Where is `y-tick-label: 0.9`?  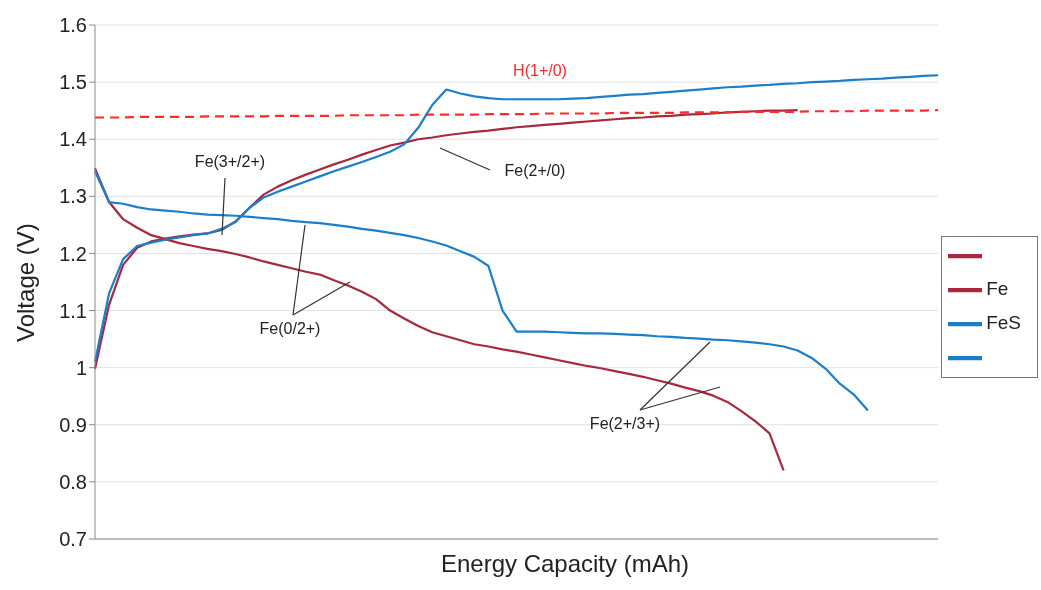
y-tick-label: 0.9 is located at coordinates (73, 424).